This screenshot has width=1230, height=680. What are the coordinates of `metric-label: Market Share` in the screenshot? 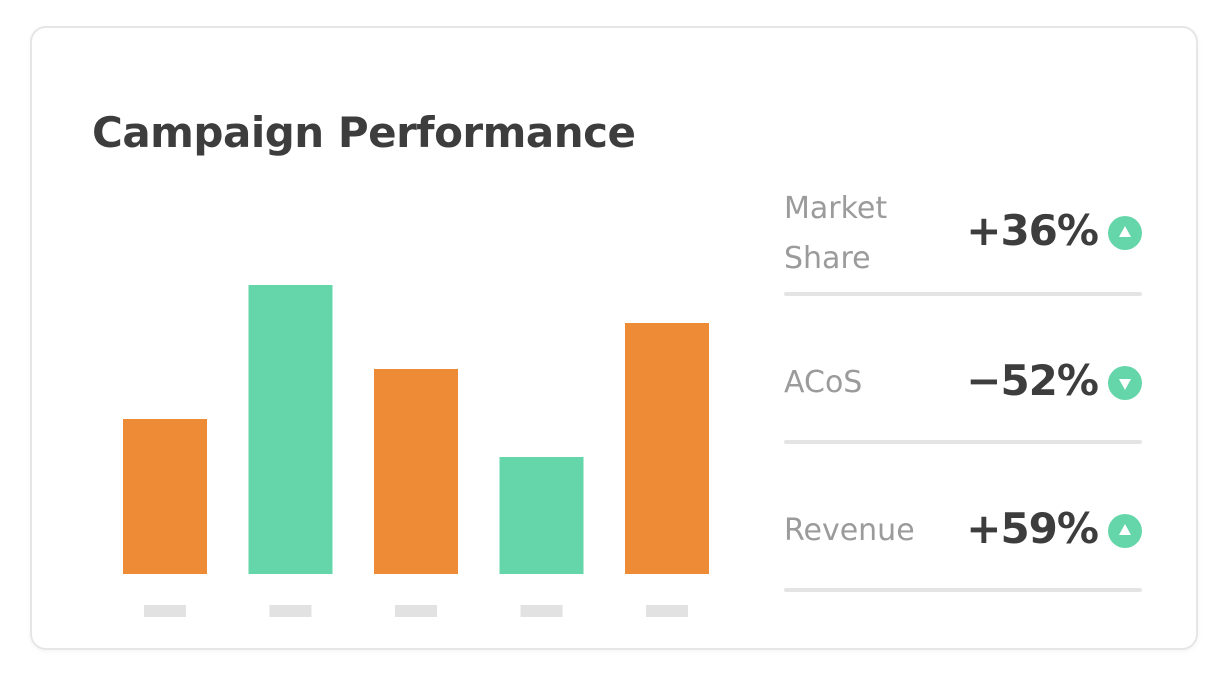 It's located at (836, 233).